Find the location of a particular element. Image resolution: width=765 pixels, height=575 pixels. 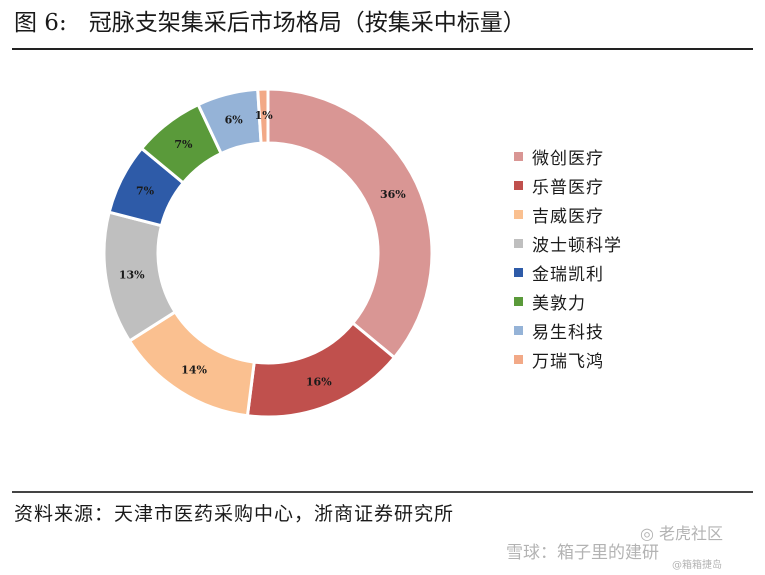

data-label-1: 36% is located at coordinates (393, 194).